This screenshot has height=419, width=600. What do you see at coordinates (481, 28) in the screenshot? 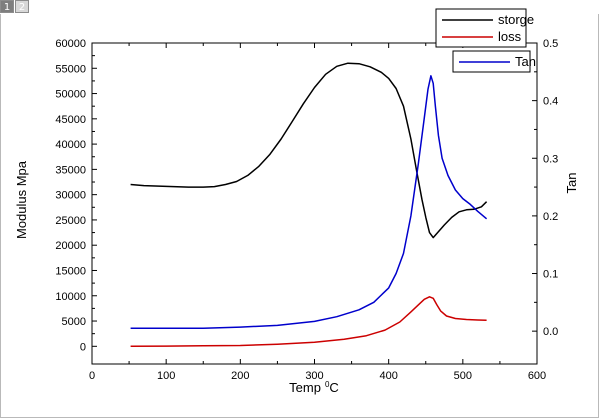
I see `legend-left-frame` at bounding box center [481, 28].